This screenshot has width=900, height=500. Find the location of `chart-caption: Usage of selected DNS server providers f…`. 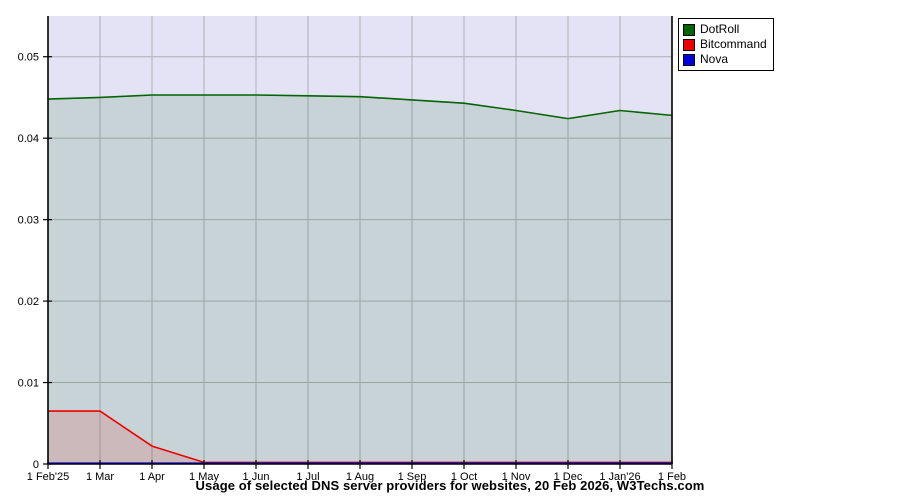

chart-caption: Usage of selected DNS server providers f… is located at coordinates (450, 485).